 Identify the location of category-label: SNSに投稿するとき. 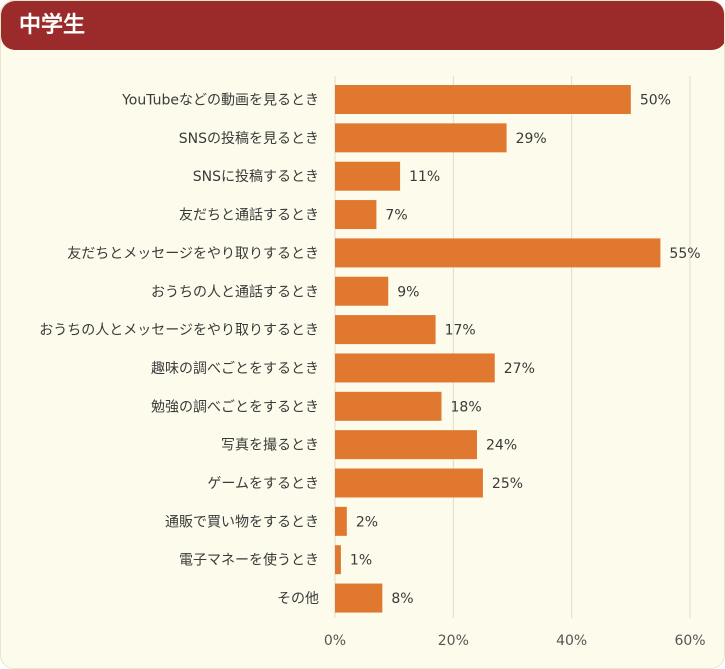
(256, 177).